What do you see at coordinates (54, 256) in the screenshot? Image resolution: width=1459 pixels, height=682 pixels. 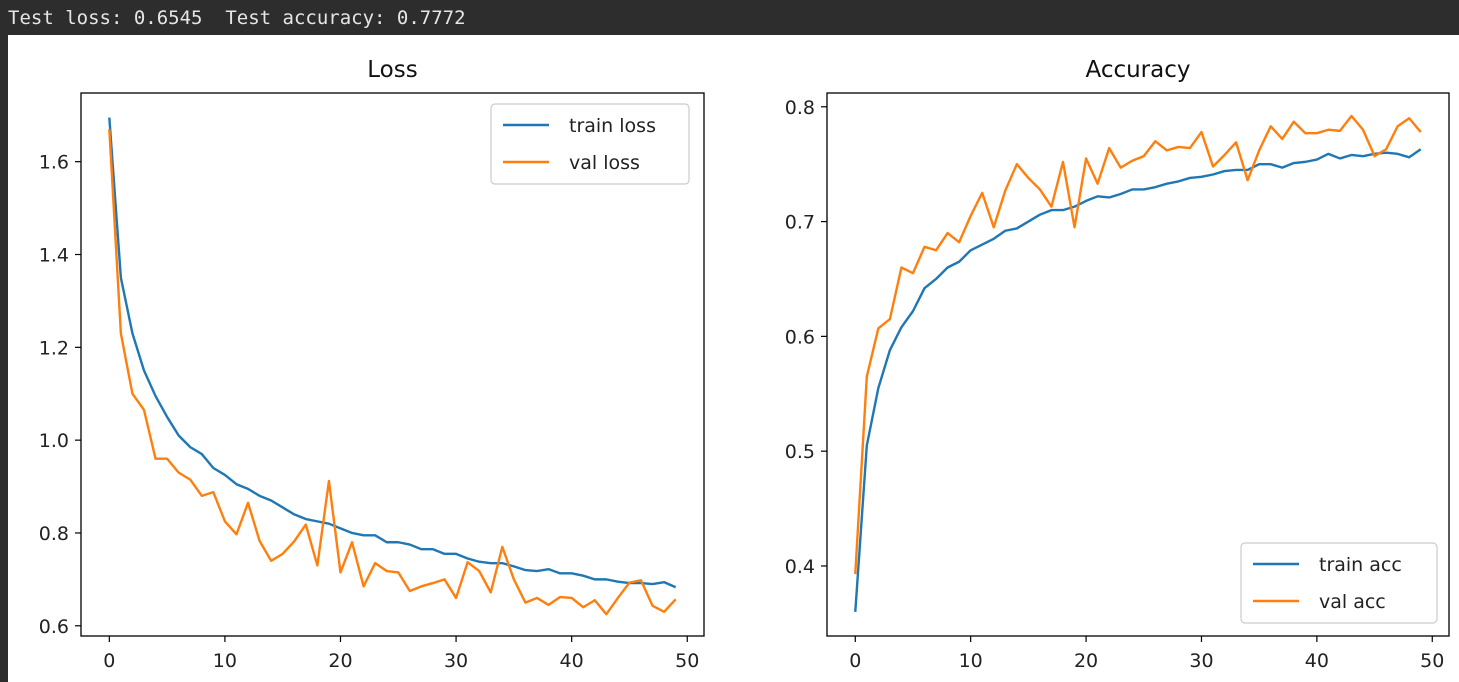 I see `y-tick-label: 1.4` at bounding box center [54, 256].